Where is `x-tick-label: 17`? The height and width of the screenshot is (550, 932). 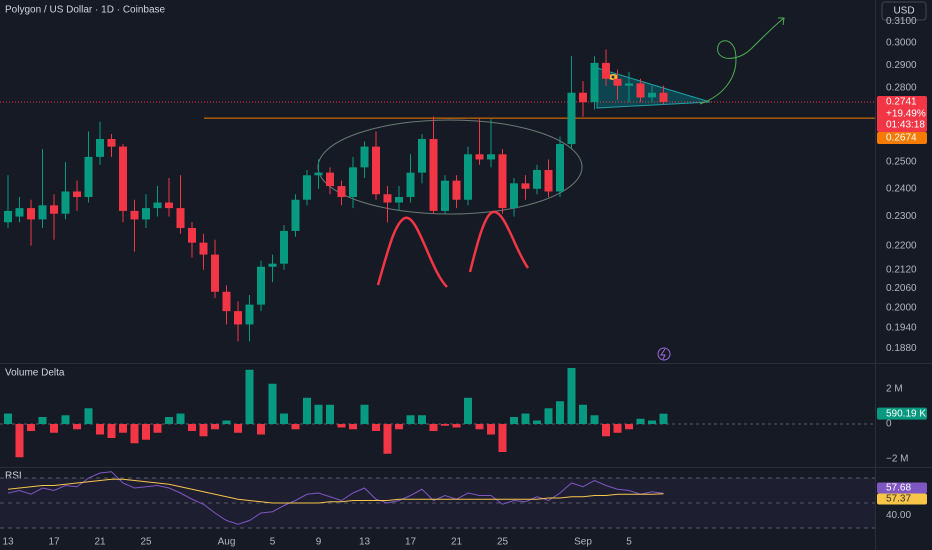
x-tick-label: 17 is located at coordinates (54, 542).